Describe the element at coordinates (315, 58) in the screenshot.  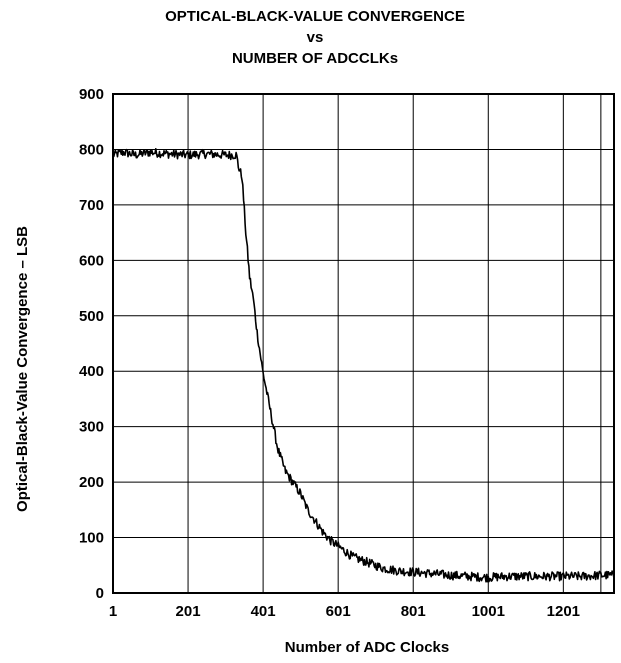
I see `chart-title-line-3: NUMBER OF ADCCLKs` at that location.